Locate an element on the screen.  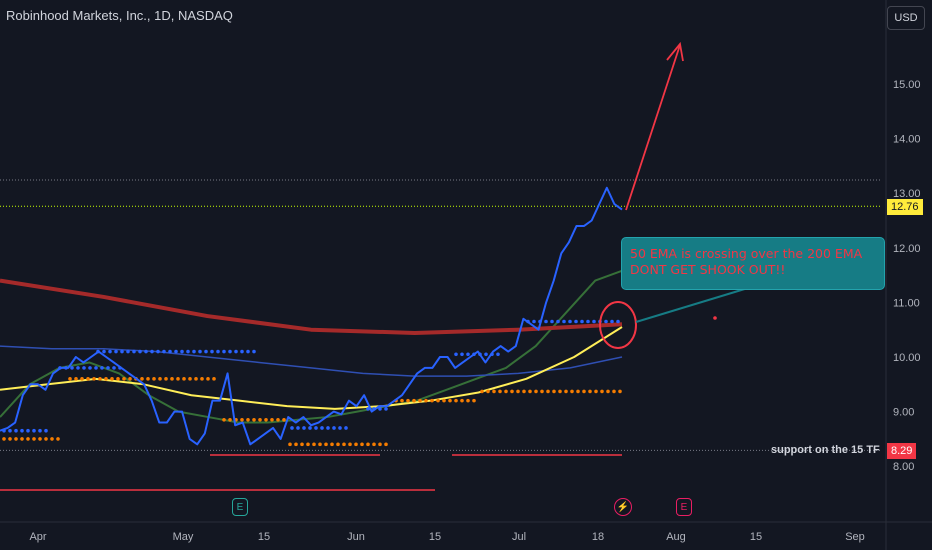
y-tick-label: 14.00 is located at coordinates (907, 140).